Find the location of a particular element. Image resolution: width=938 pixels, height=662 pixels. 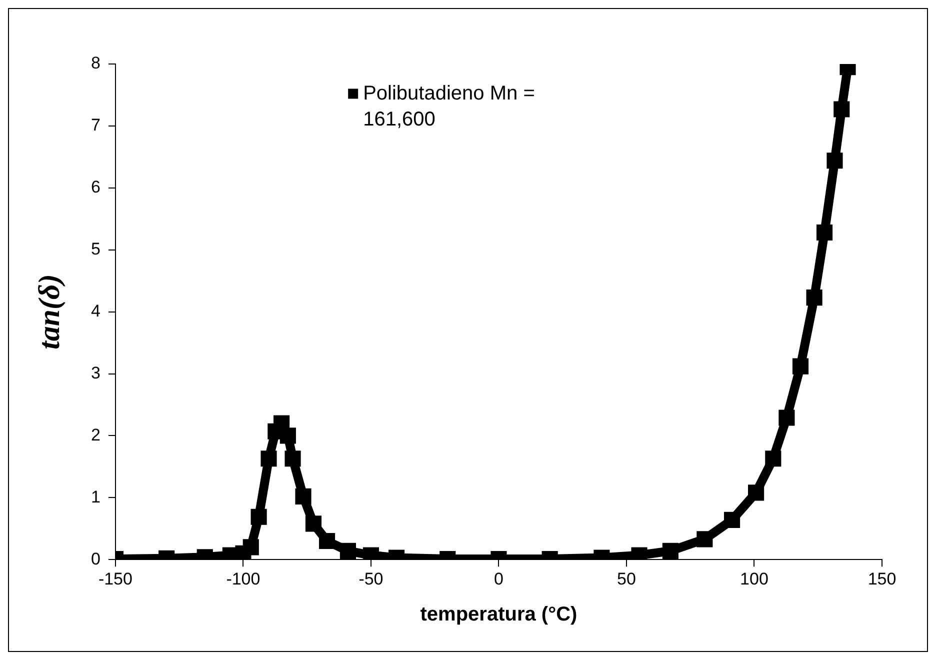

x-tick-label: -100 is located at coordinates (243, 578).